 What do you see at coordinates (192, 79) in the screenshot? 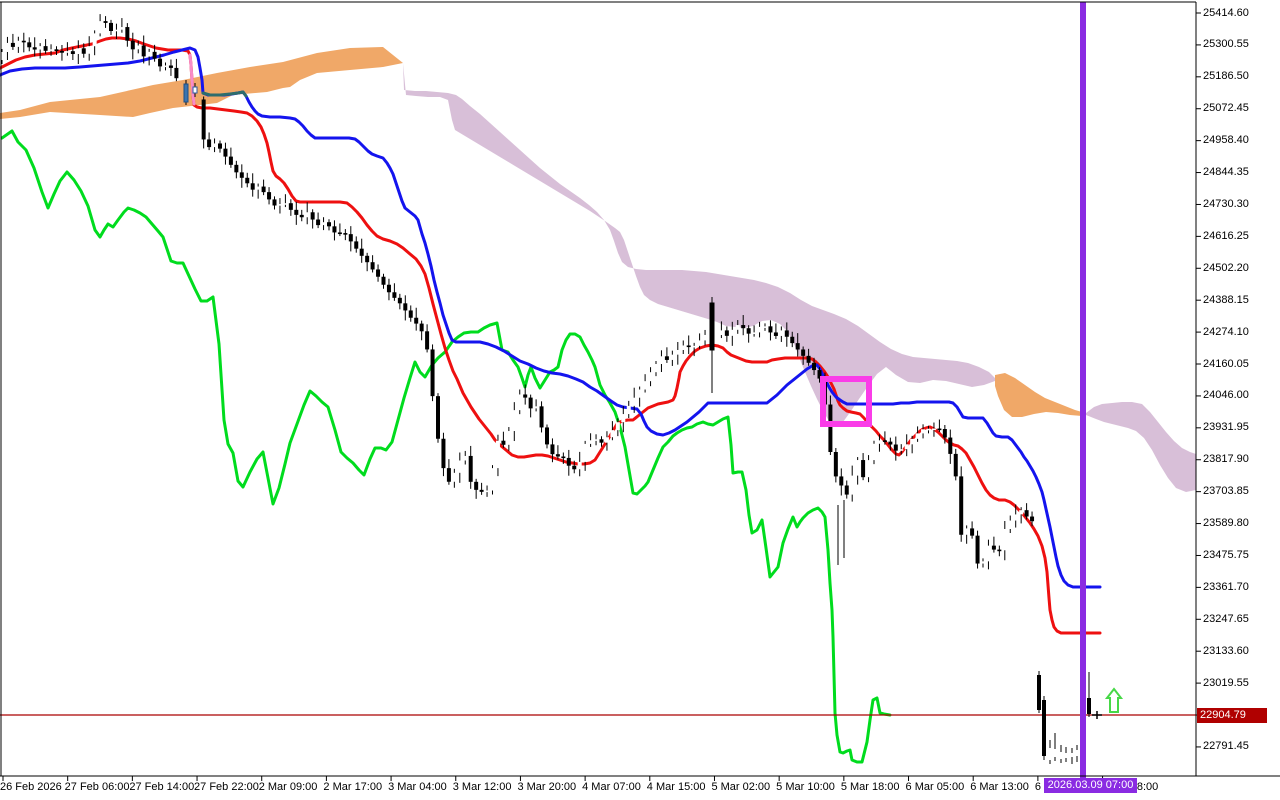
I see `tenkan-cloud-overlap-segment` at bounding box center [192, 79].